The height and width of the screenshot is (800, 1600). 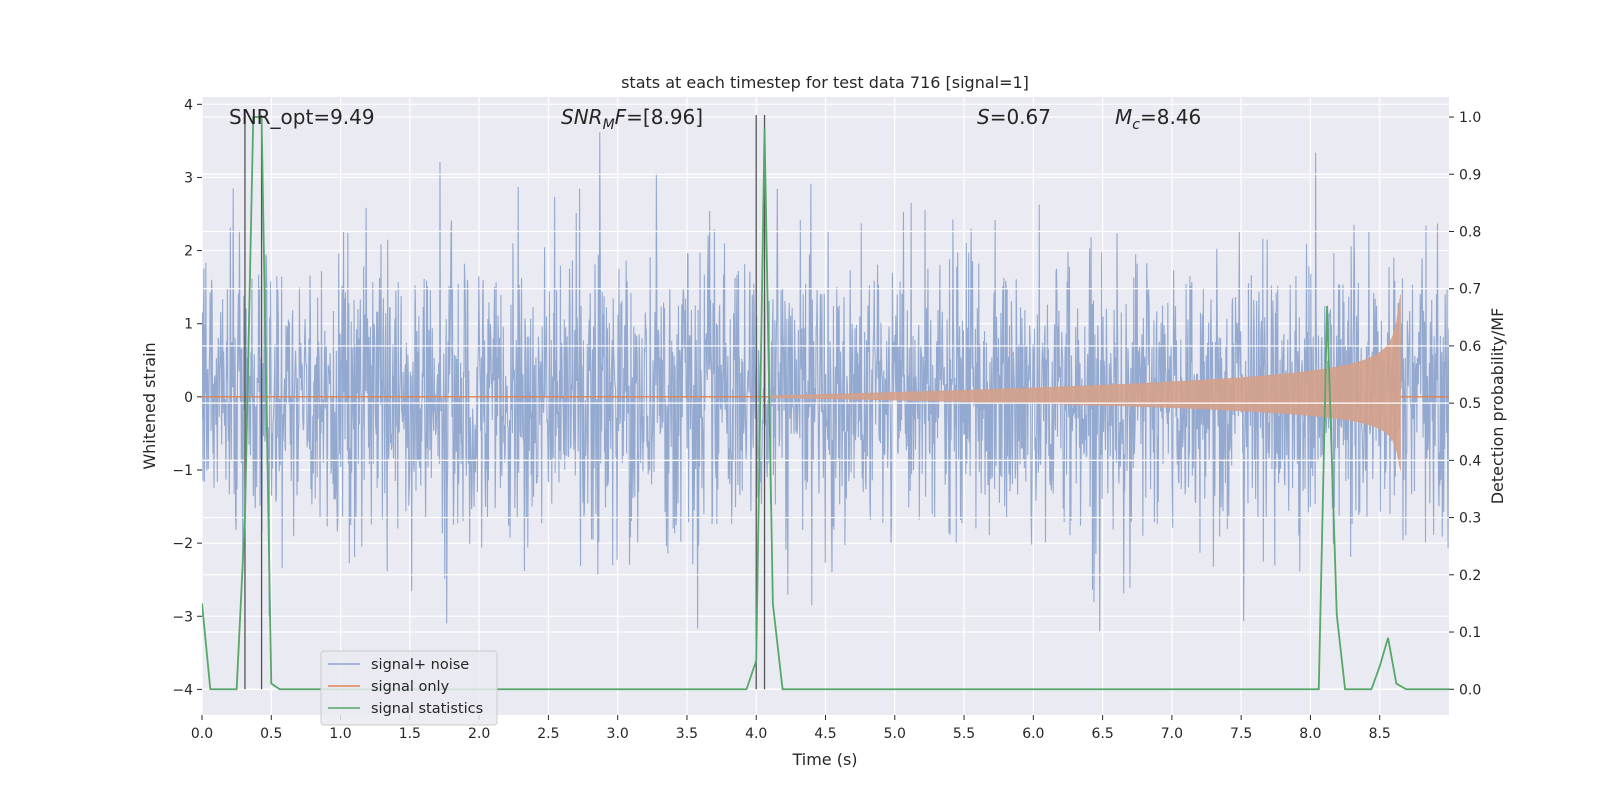 I want to click on y-right-tick-label: 0.3, so click(x=1470, y=519).